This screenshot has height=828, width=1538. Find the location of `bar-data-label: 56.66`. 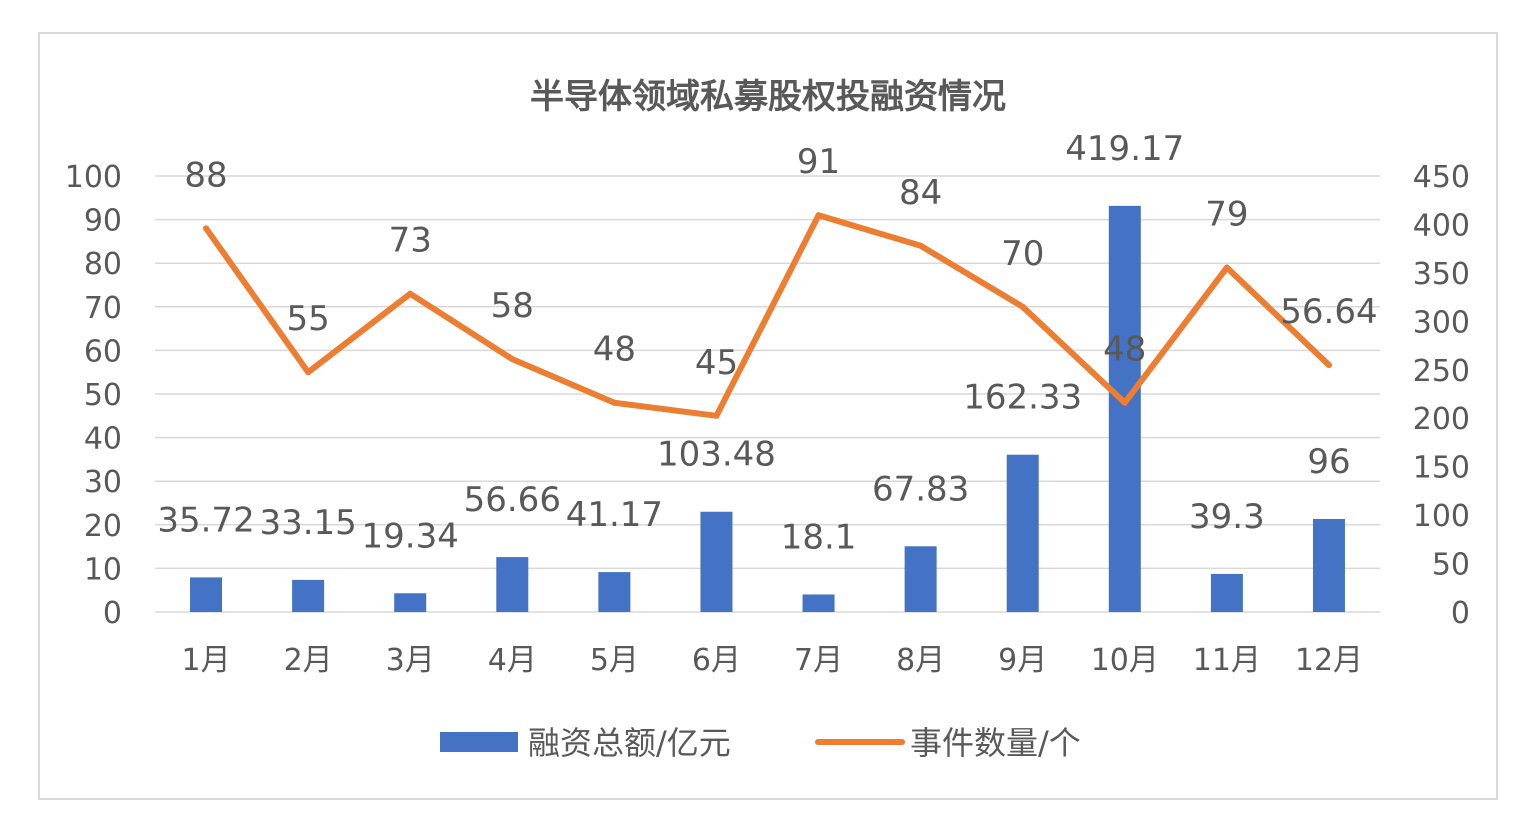

bar-data-label: 56.66 is located at coordinates (512, 500).